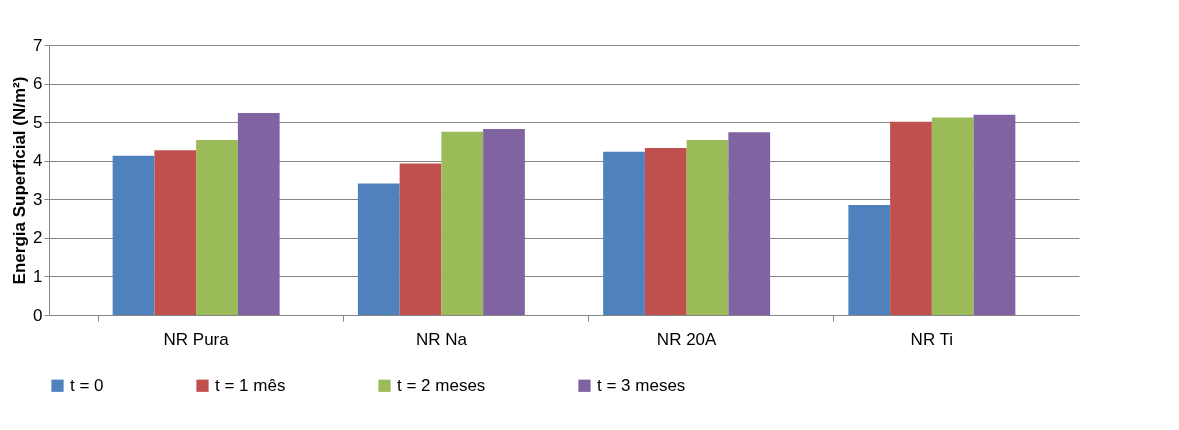 This screenshot has width=1179, height=430. What do you see at coordinates (20, 180) in the screenshot?
I see `y-axis-title: Energia Superficial (N/m²)` at bounding box center [20, 180].